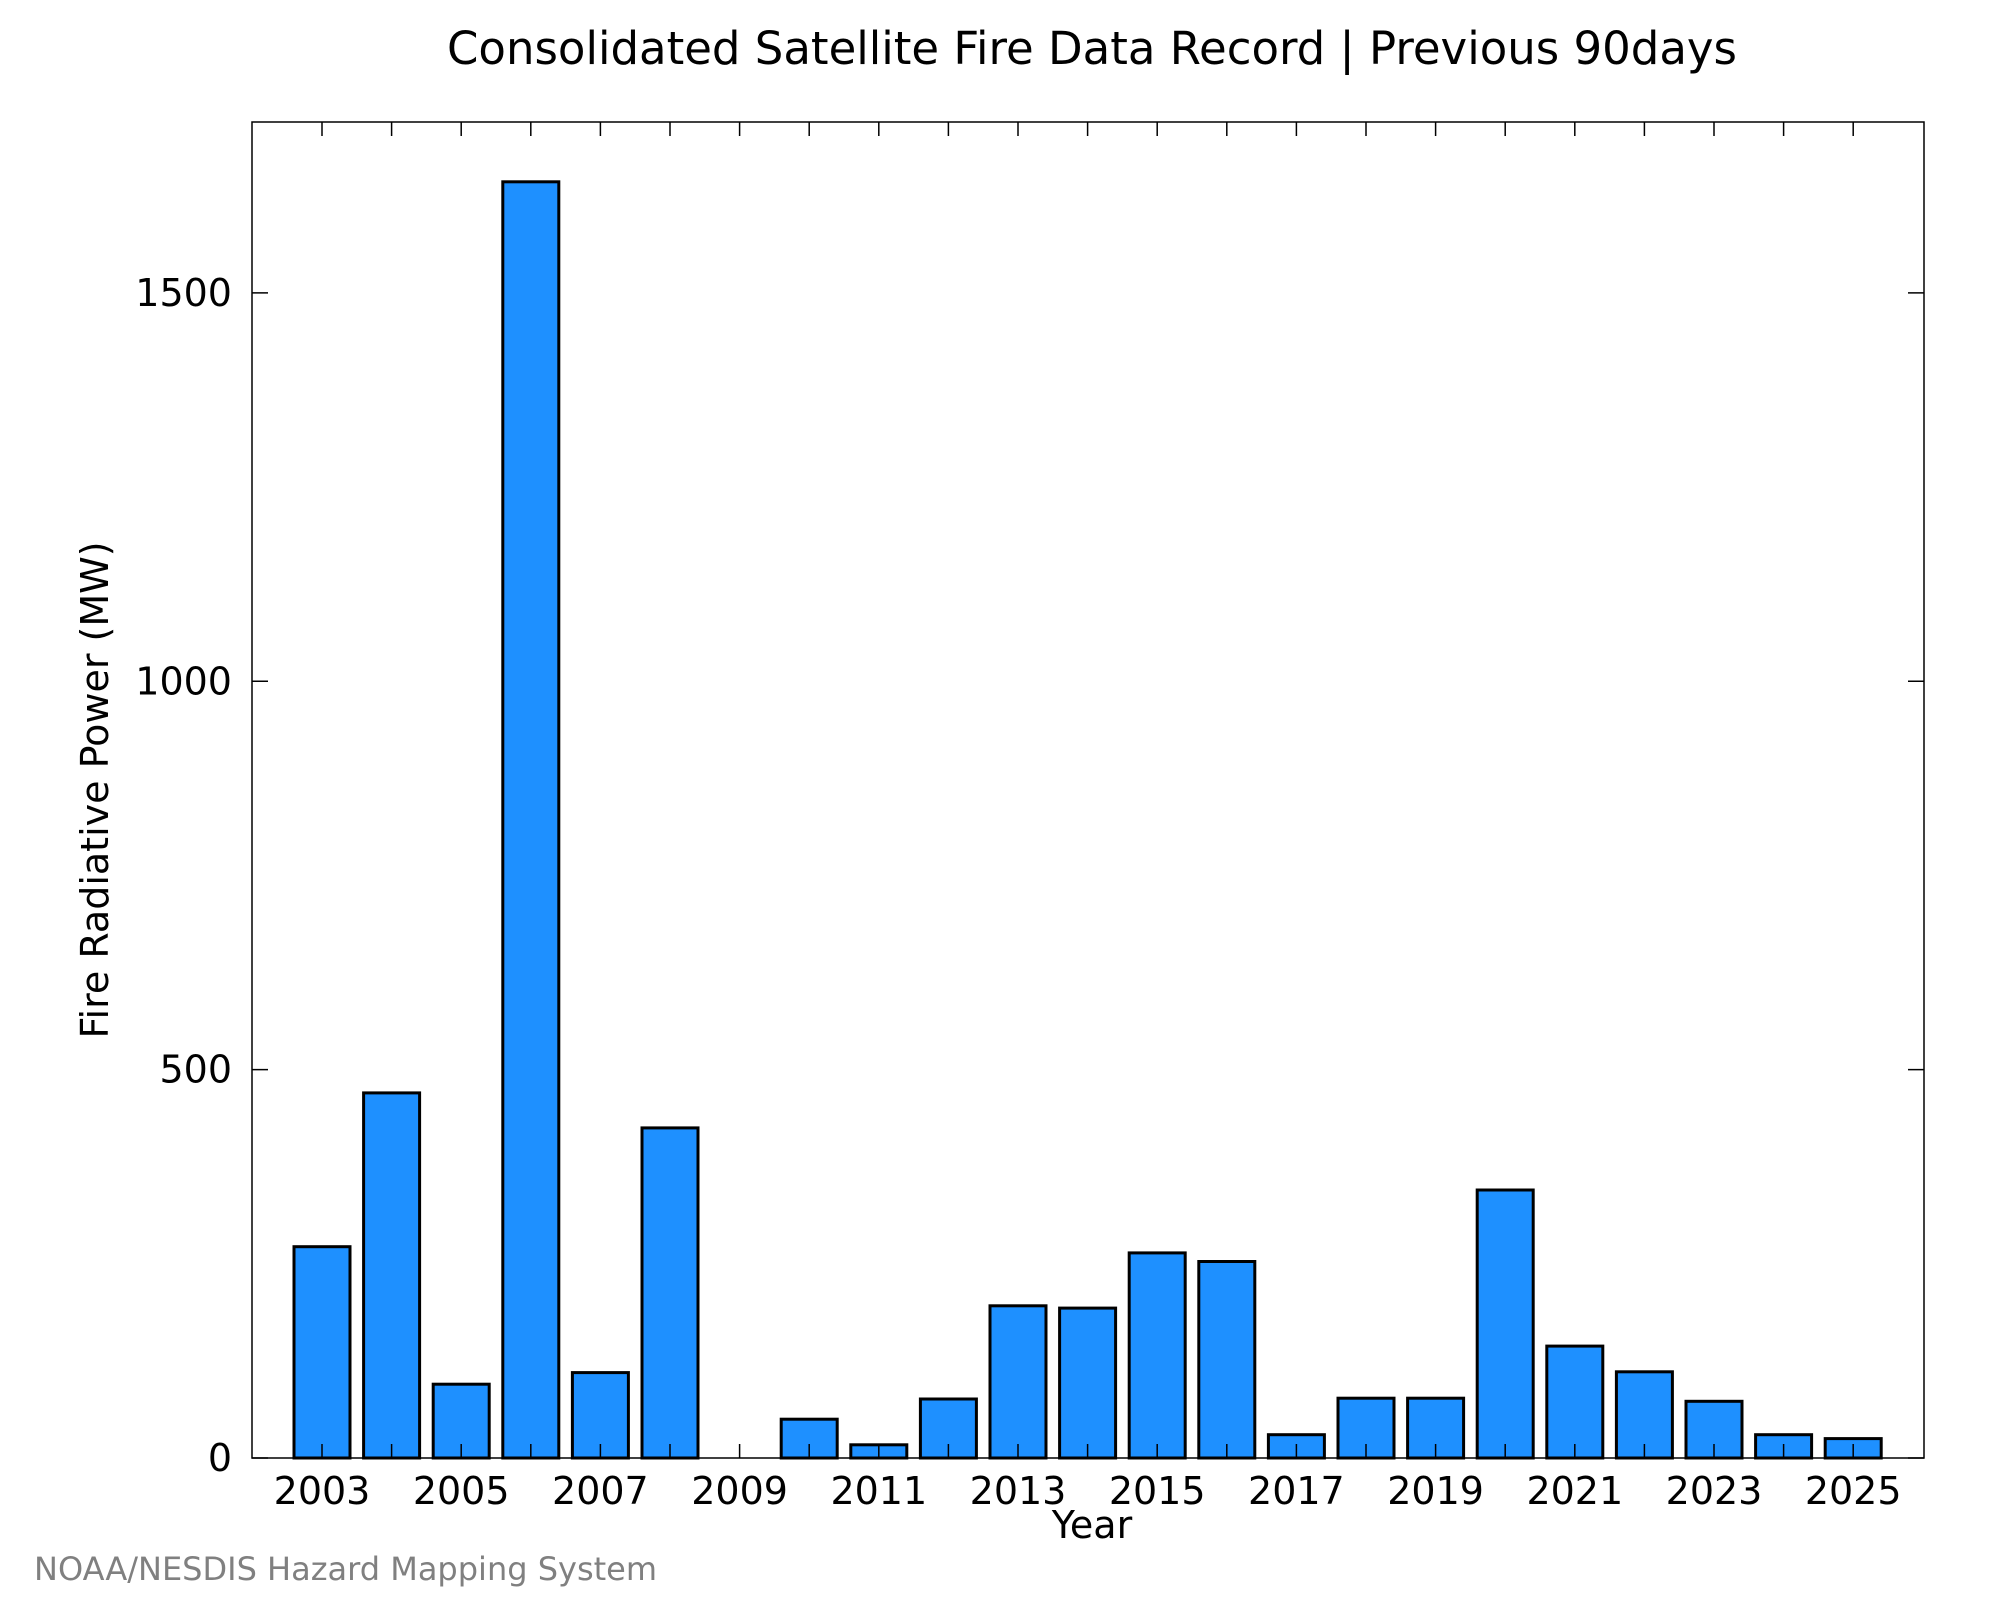 The image size is (2000, 1600). What do you see at coordinates (1644, 1415) in the screenshot?
I see `bar-2022` at bounding box center [1644, 1415].